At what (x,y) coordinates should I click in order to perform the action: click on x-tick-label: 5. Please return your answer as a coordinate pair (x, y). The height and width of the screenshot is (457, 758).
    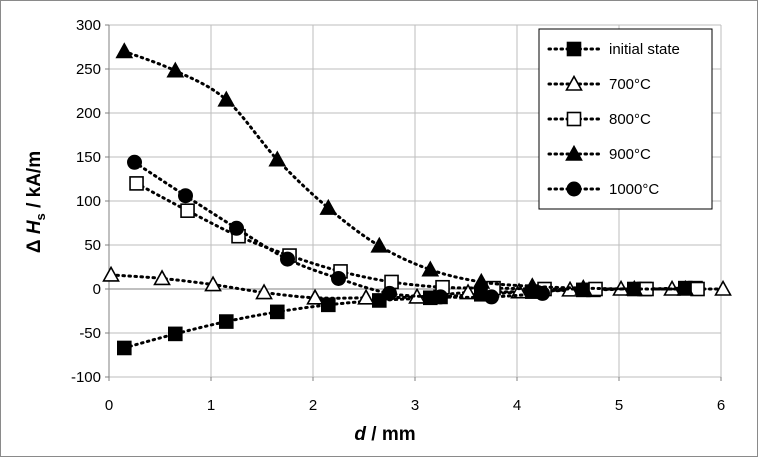
    Looking at the image, I should click on (619, 405).